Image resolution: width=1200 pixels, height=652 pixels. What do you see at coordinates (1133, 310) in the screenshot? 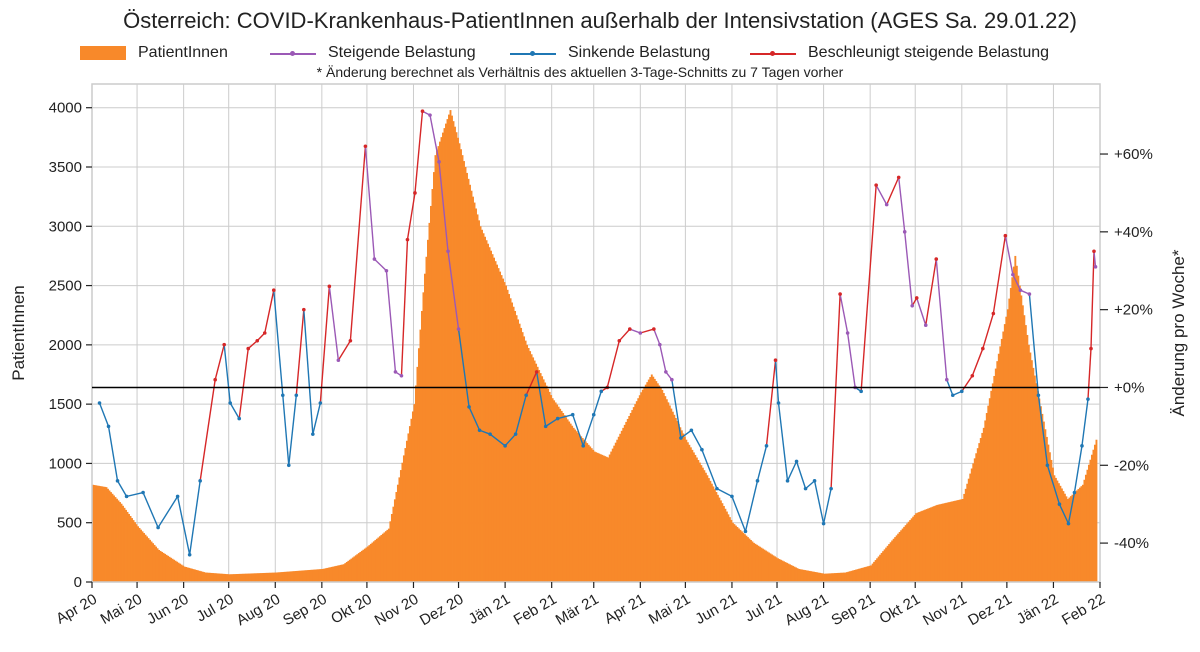
I see `y2-tick-label: +20%` at bounding box center [1133, 310].